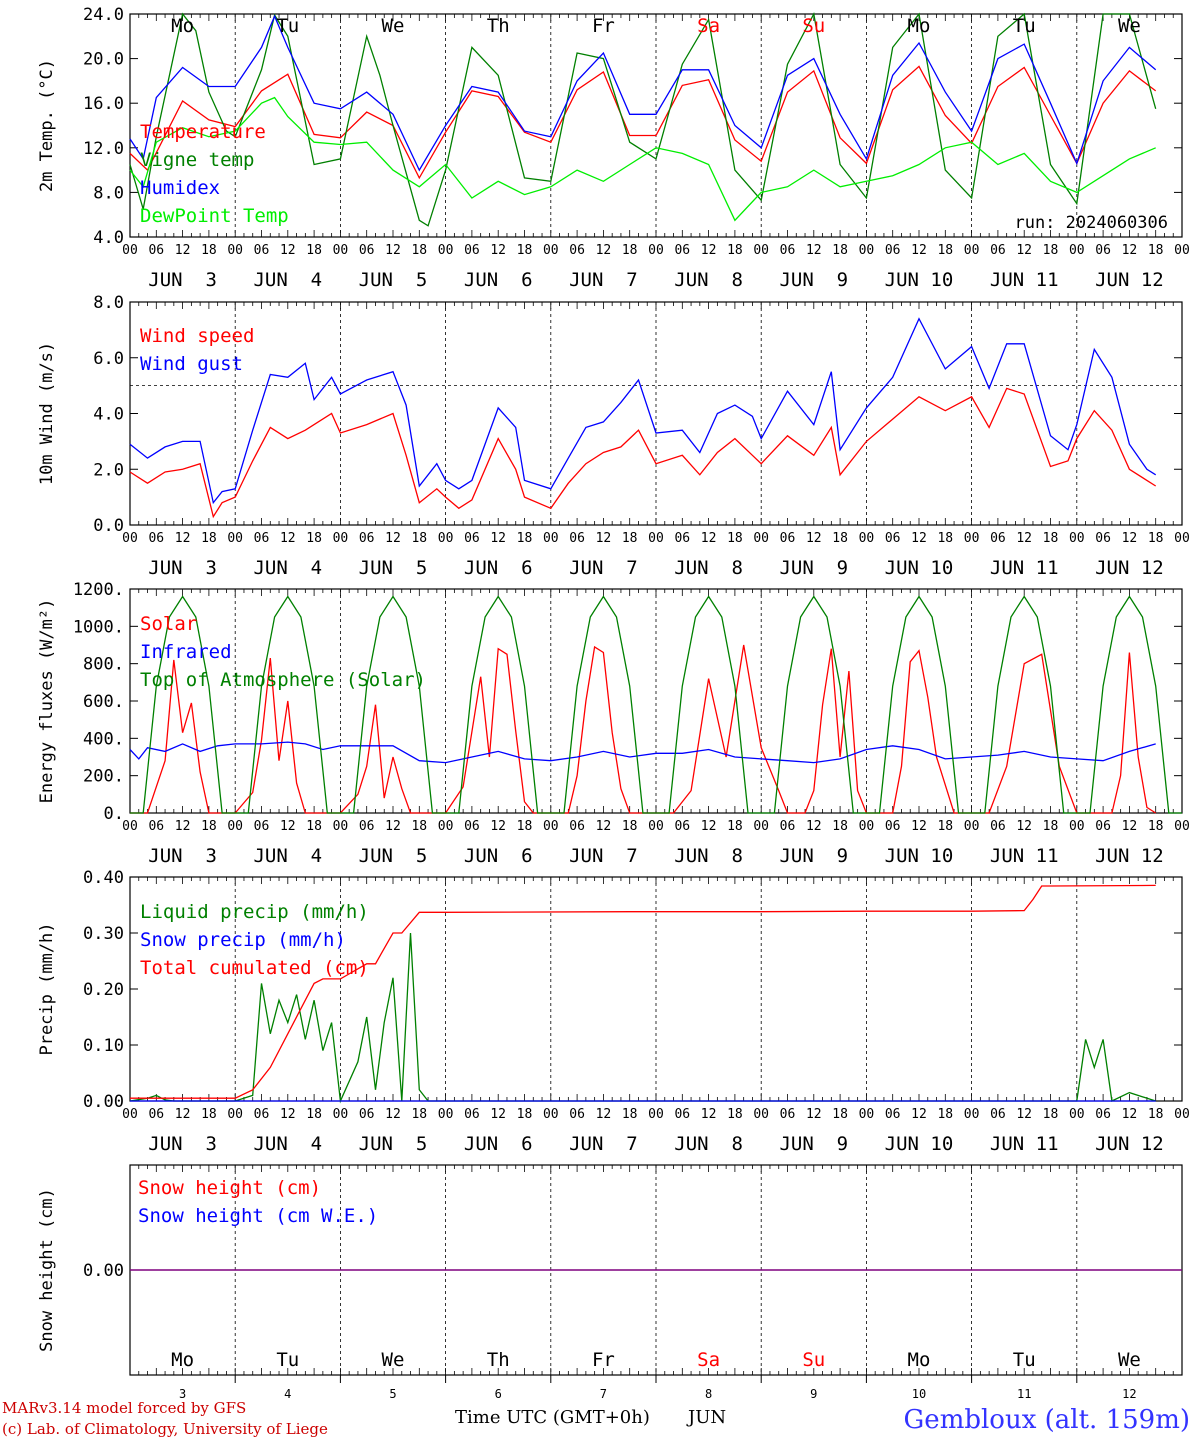 The height and width of the screenshot is (1440, 1194). What do you see at coordinates (603, 1144) in the screenshot?
I see `date-label: JUN 7` at bounding box center [603, 1144].